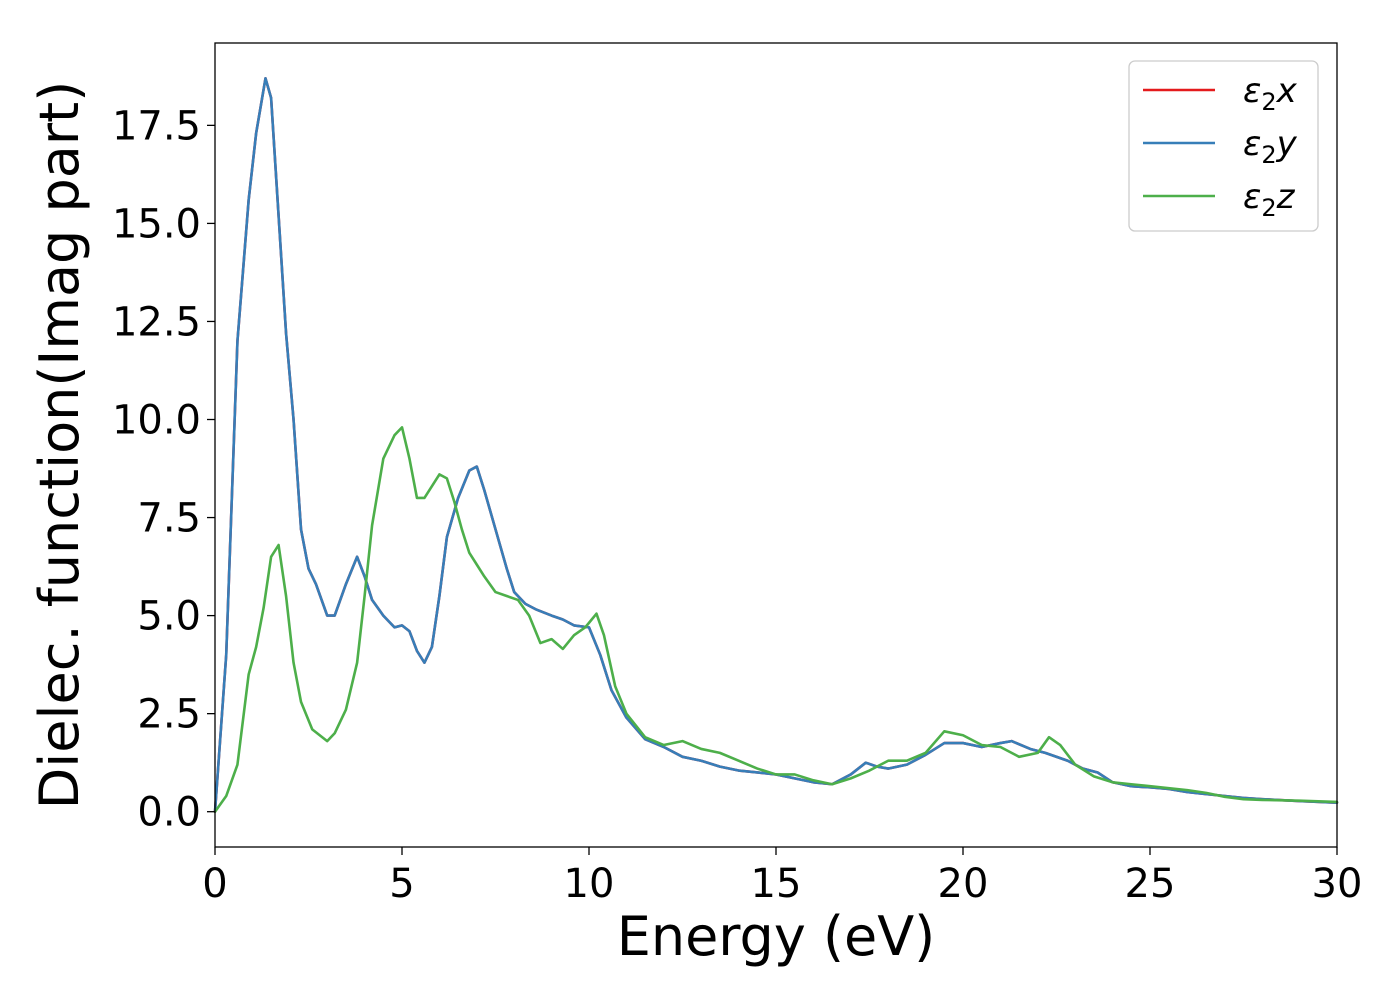 The image size is (1400, 1000). Describe the element at coordinates (156, 126) in the screenshot. I see `y-tick-label: 17.5` at that location.